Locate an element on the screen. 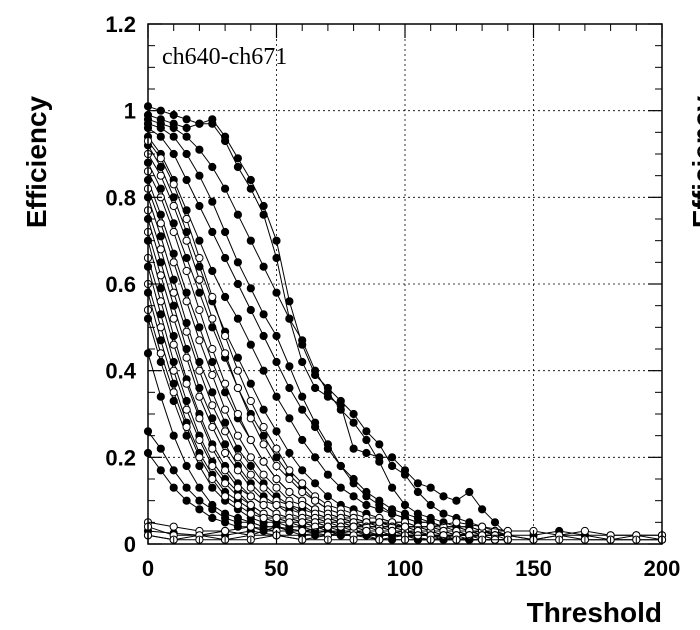 This screenshot has width=700, height=630. channel-annotation: ch640-ch671 is located at coordinates (224, 57).